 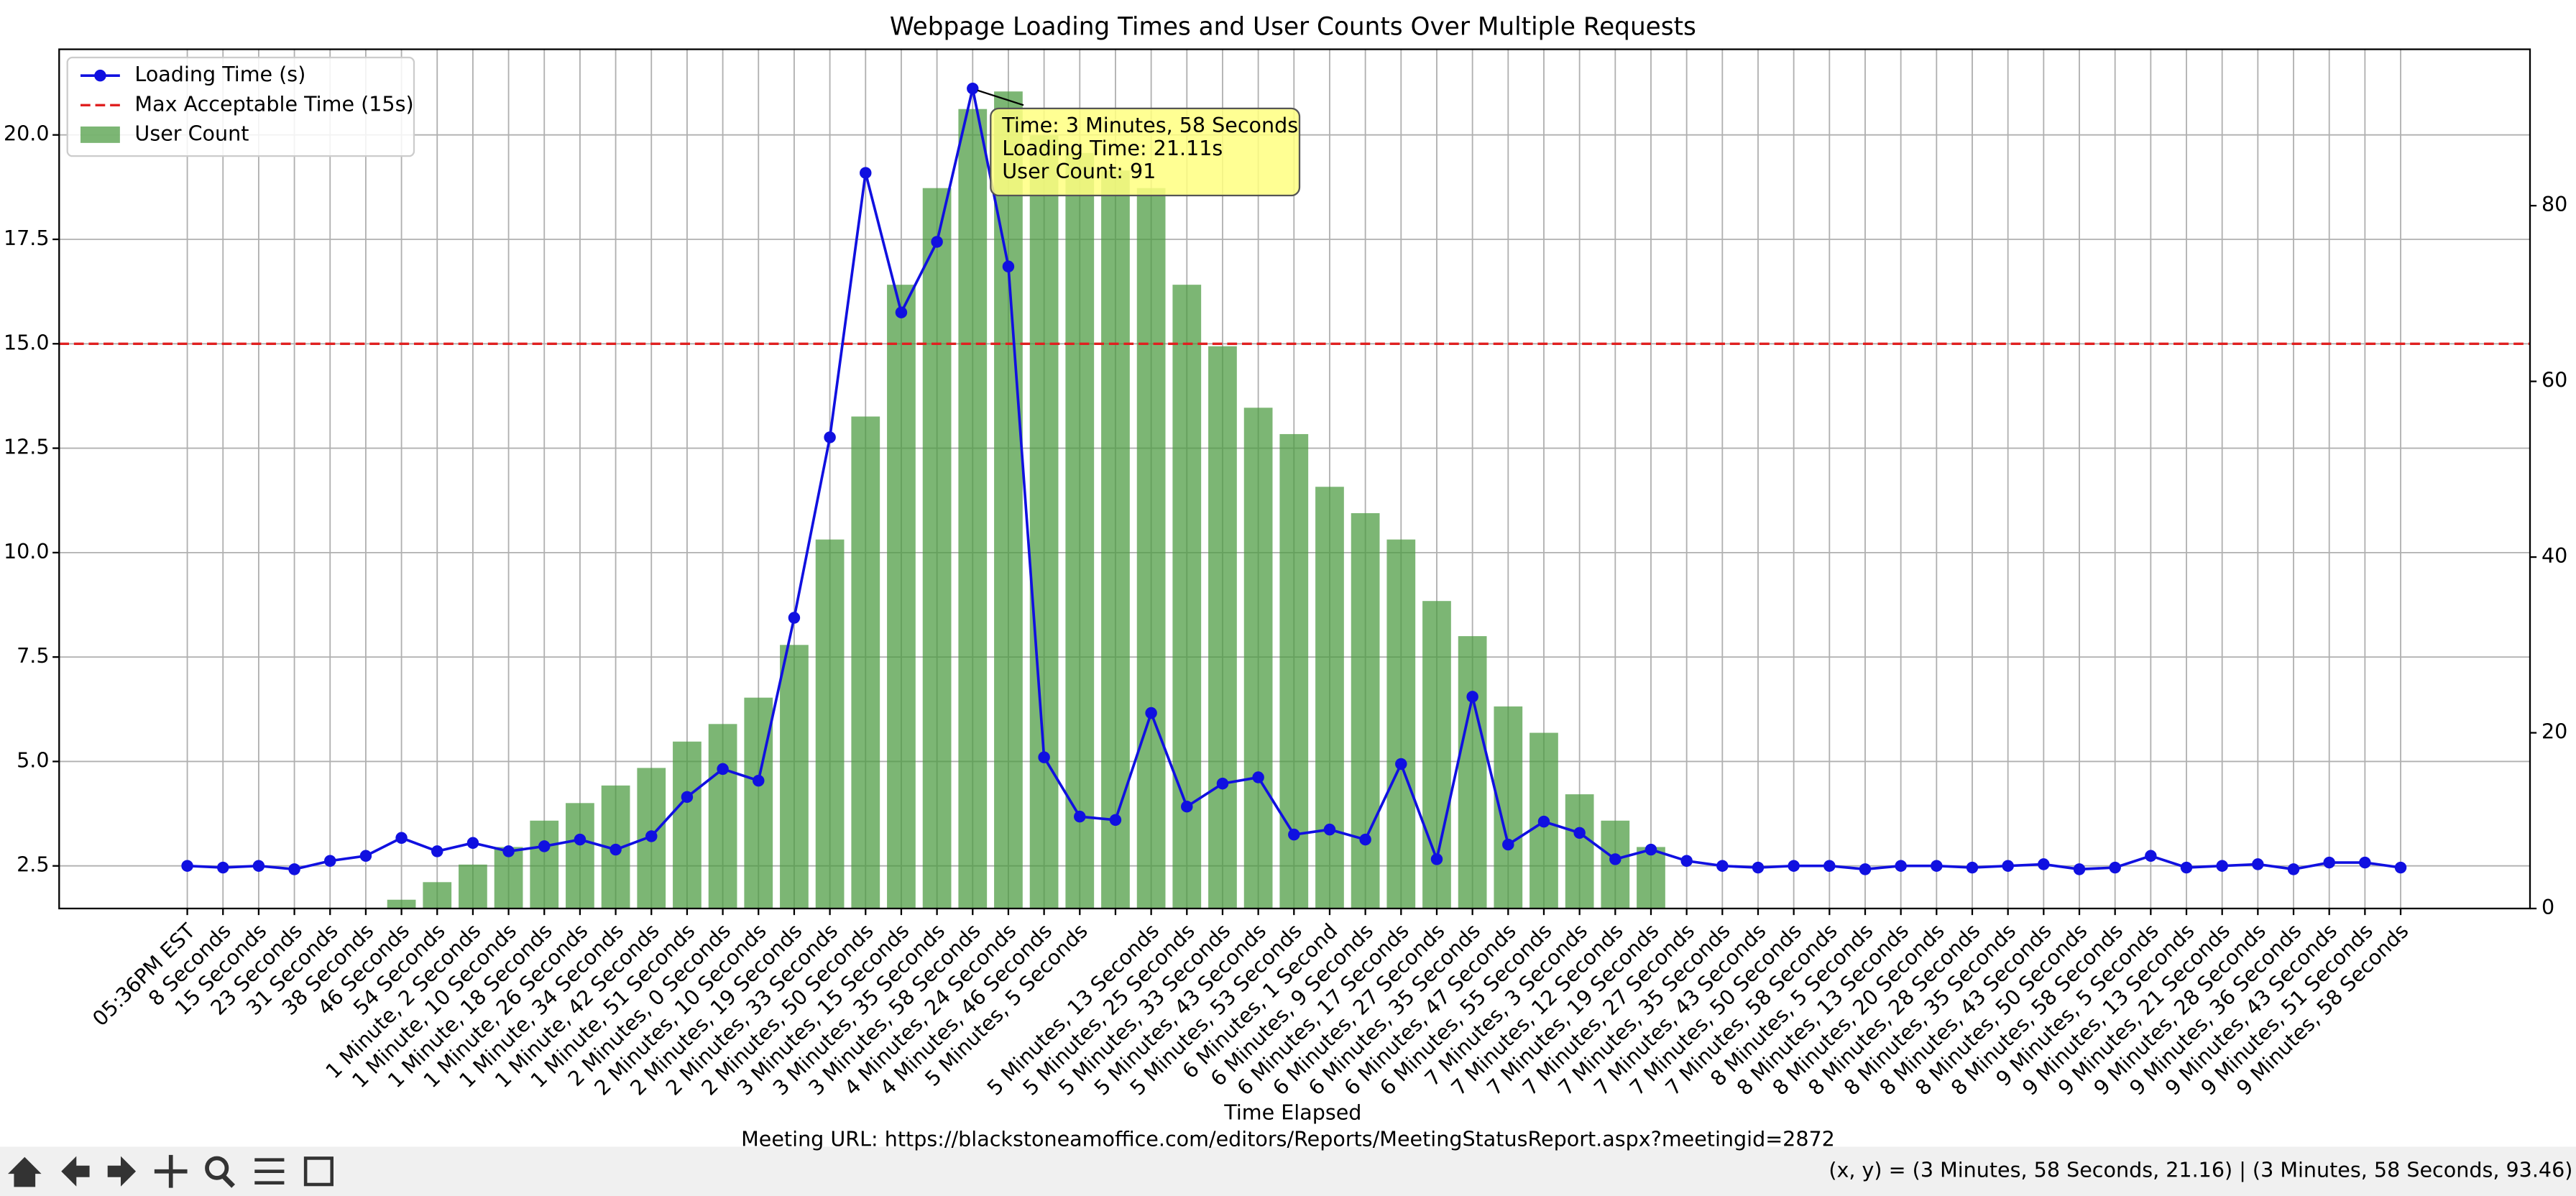 I want to click on y-tick-label: 12.5, so click(x=27, y=447).